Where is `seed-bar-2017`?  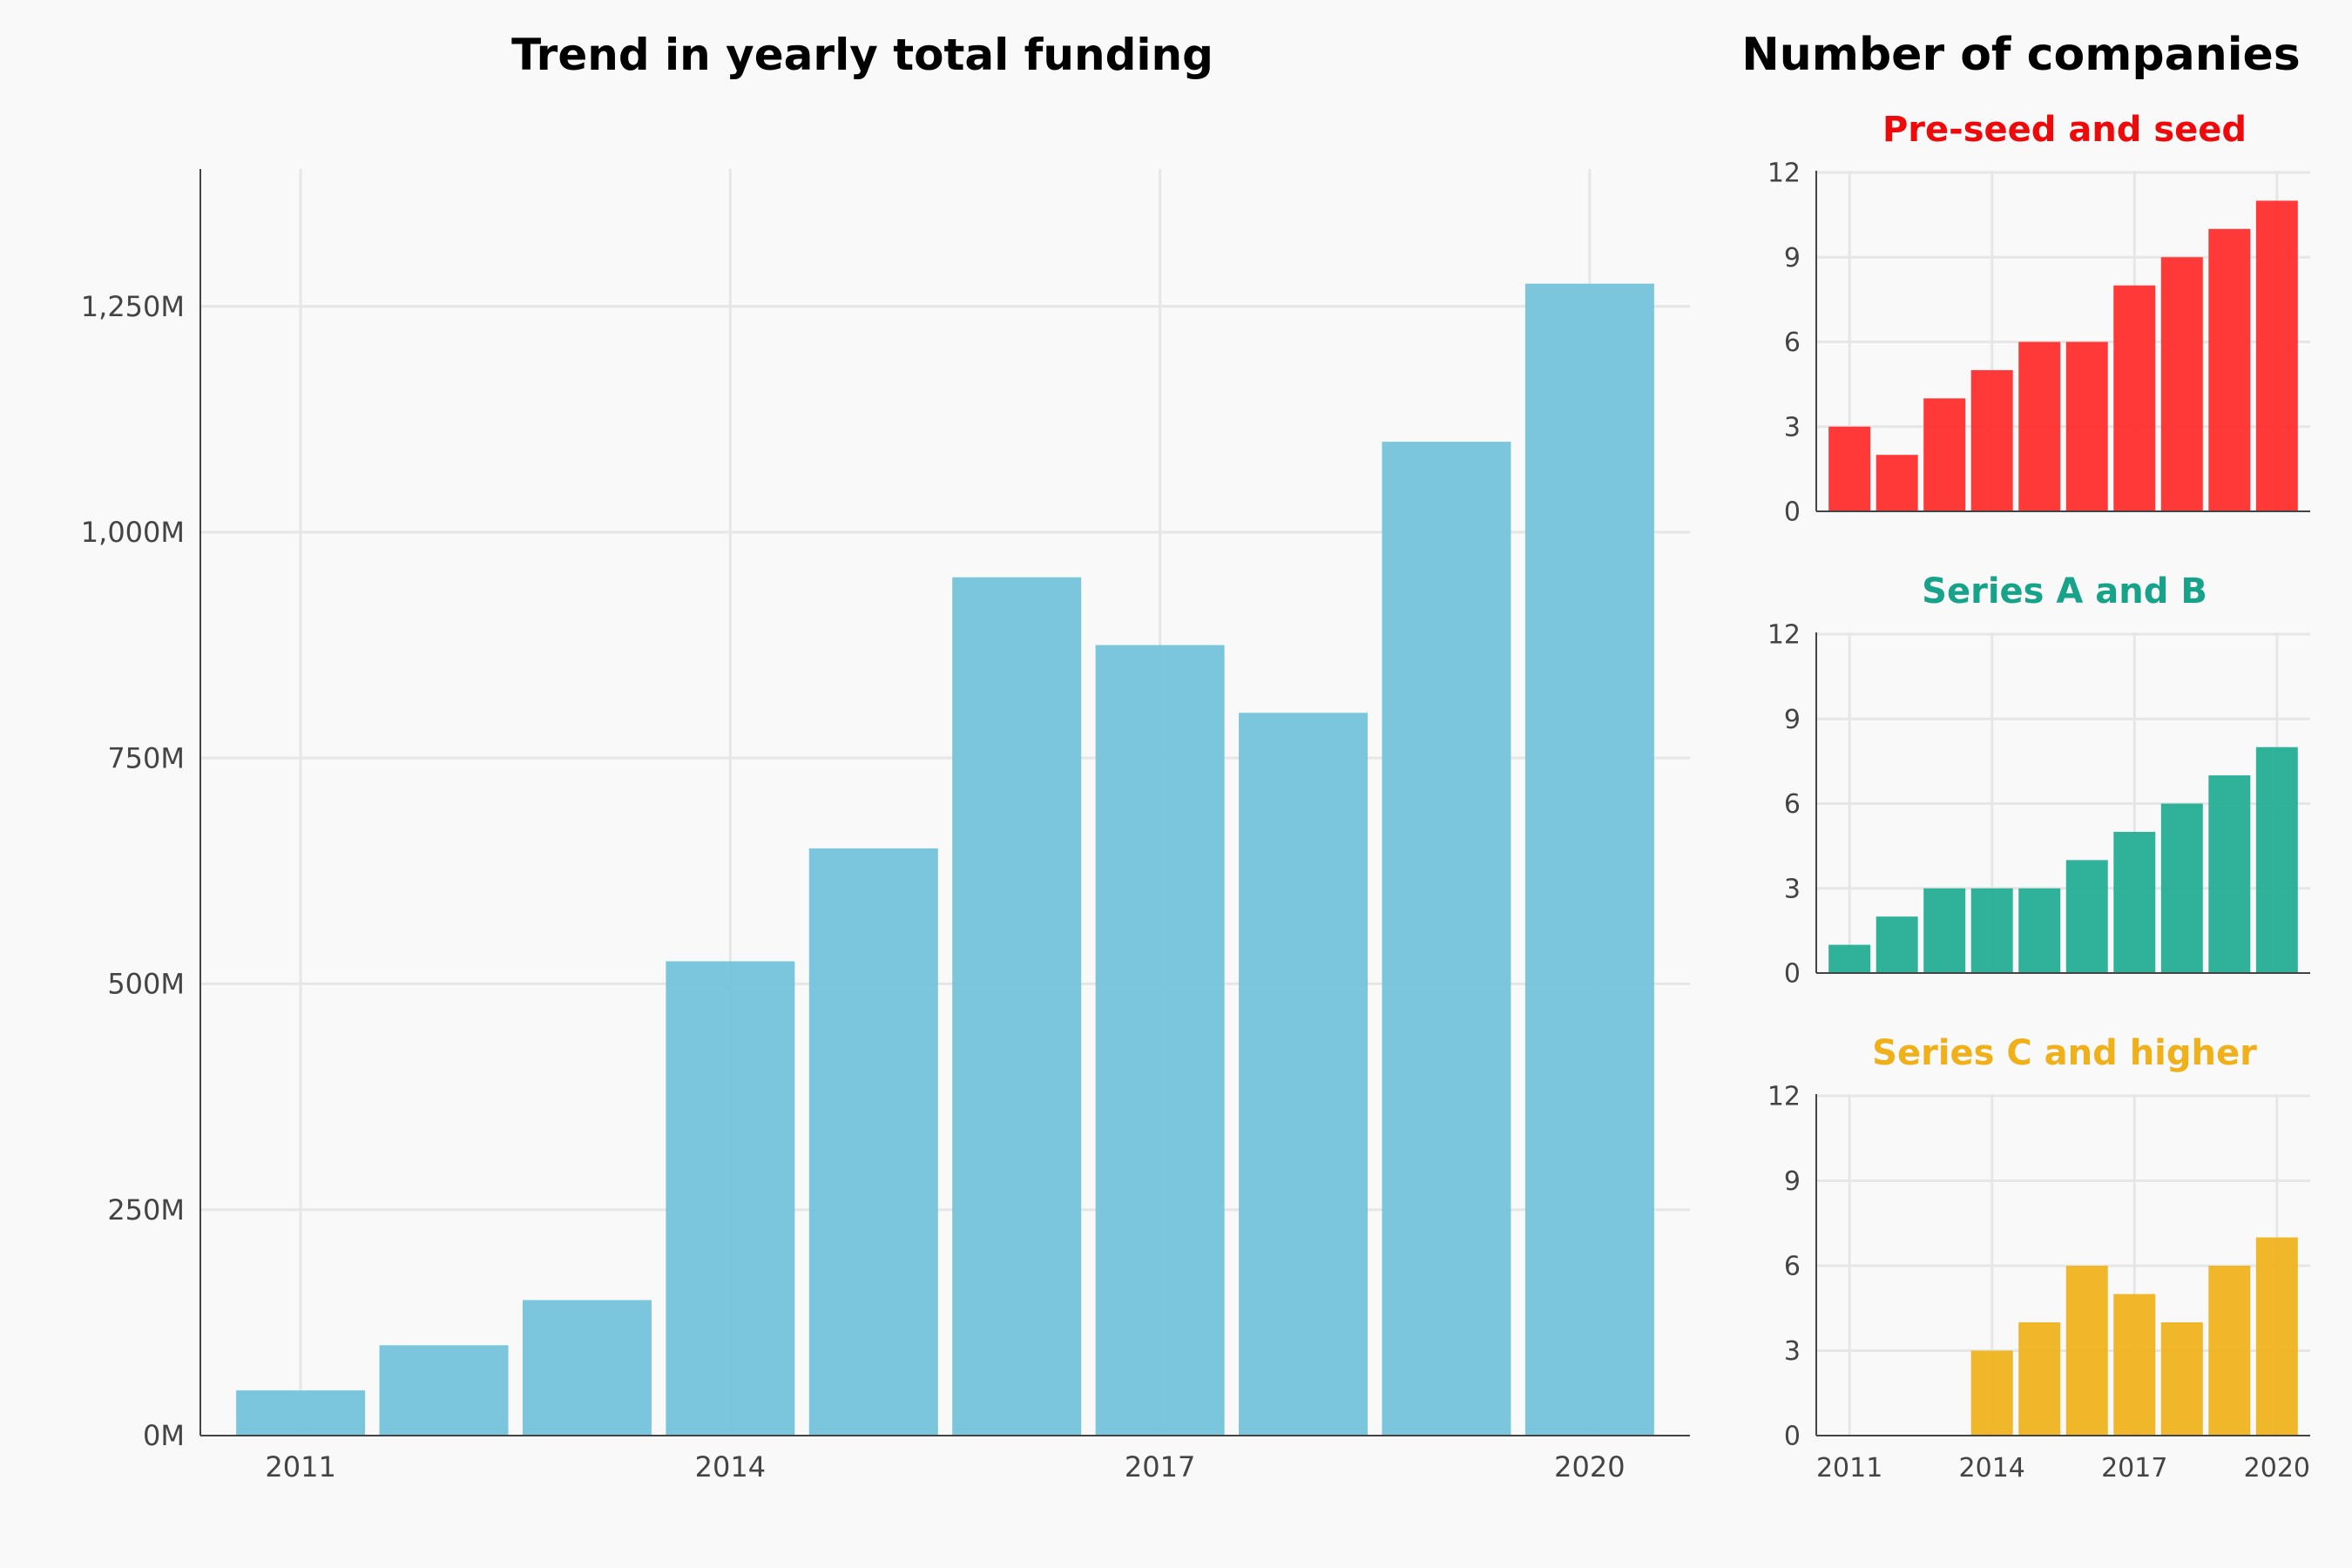
seed-bar-2017 is located at coordinates (2134, 398).